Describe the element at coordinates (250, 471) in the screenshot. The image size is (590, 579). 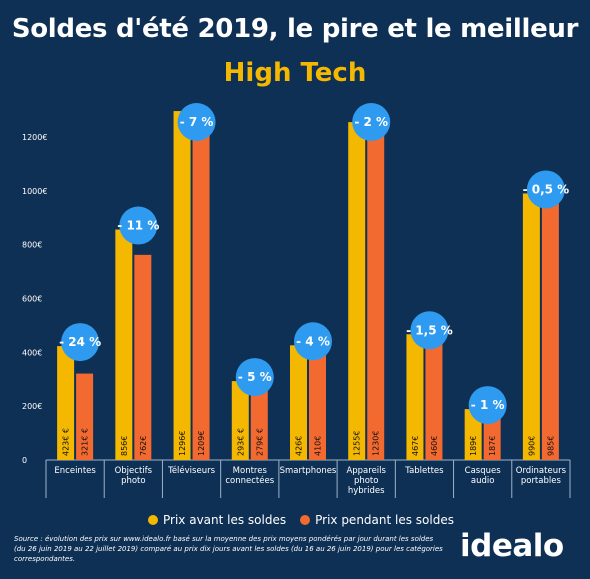
I see `category-label: Montres` at that location.